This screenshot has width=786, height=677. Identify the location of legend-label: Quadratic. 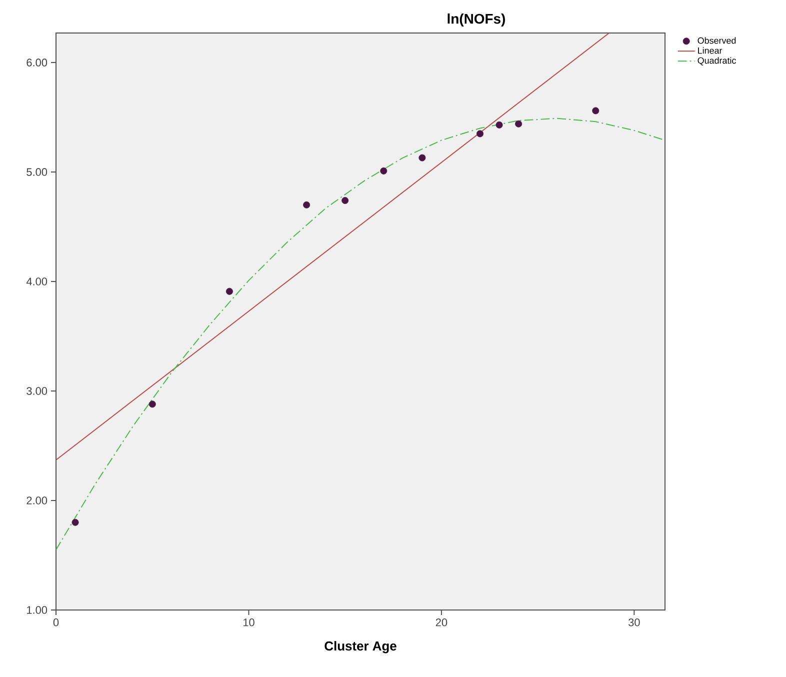
(717, 61).